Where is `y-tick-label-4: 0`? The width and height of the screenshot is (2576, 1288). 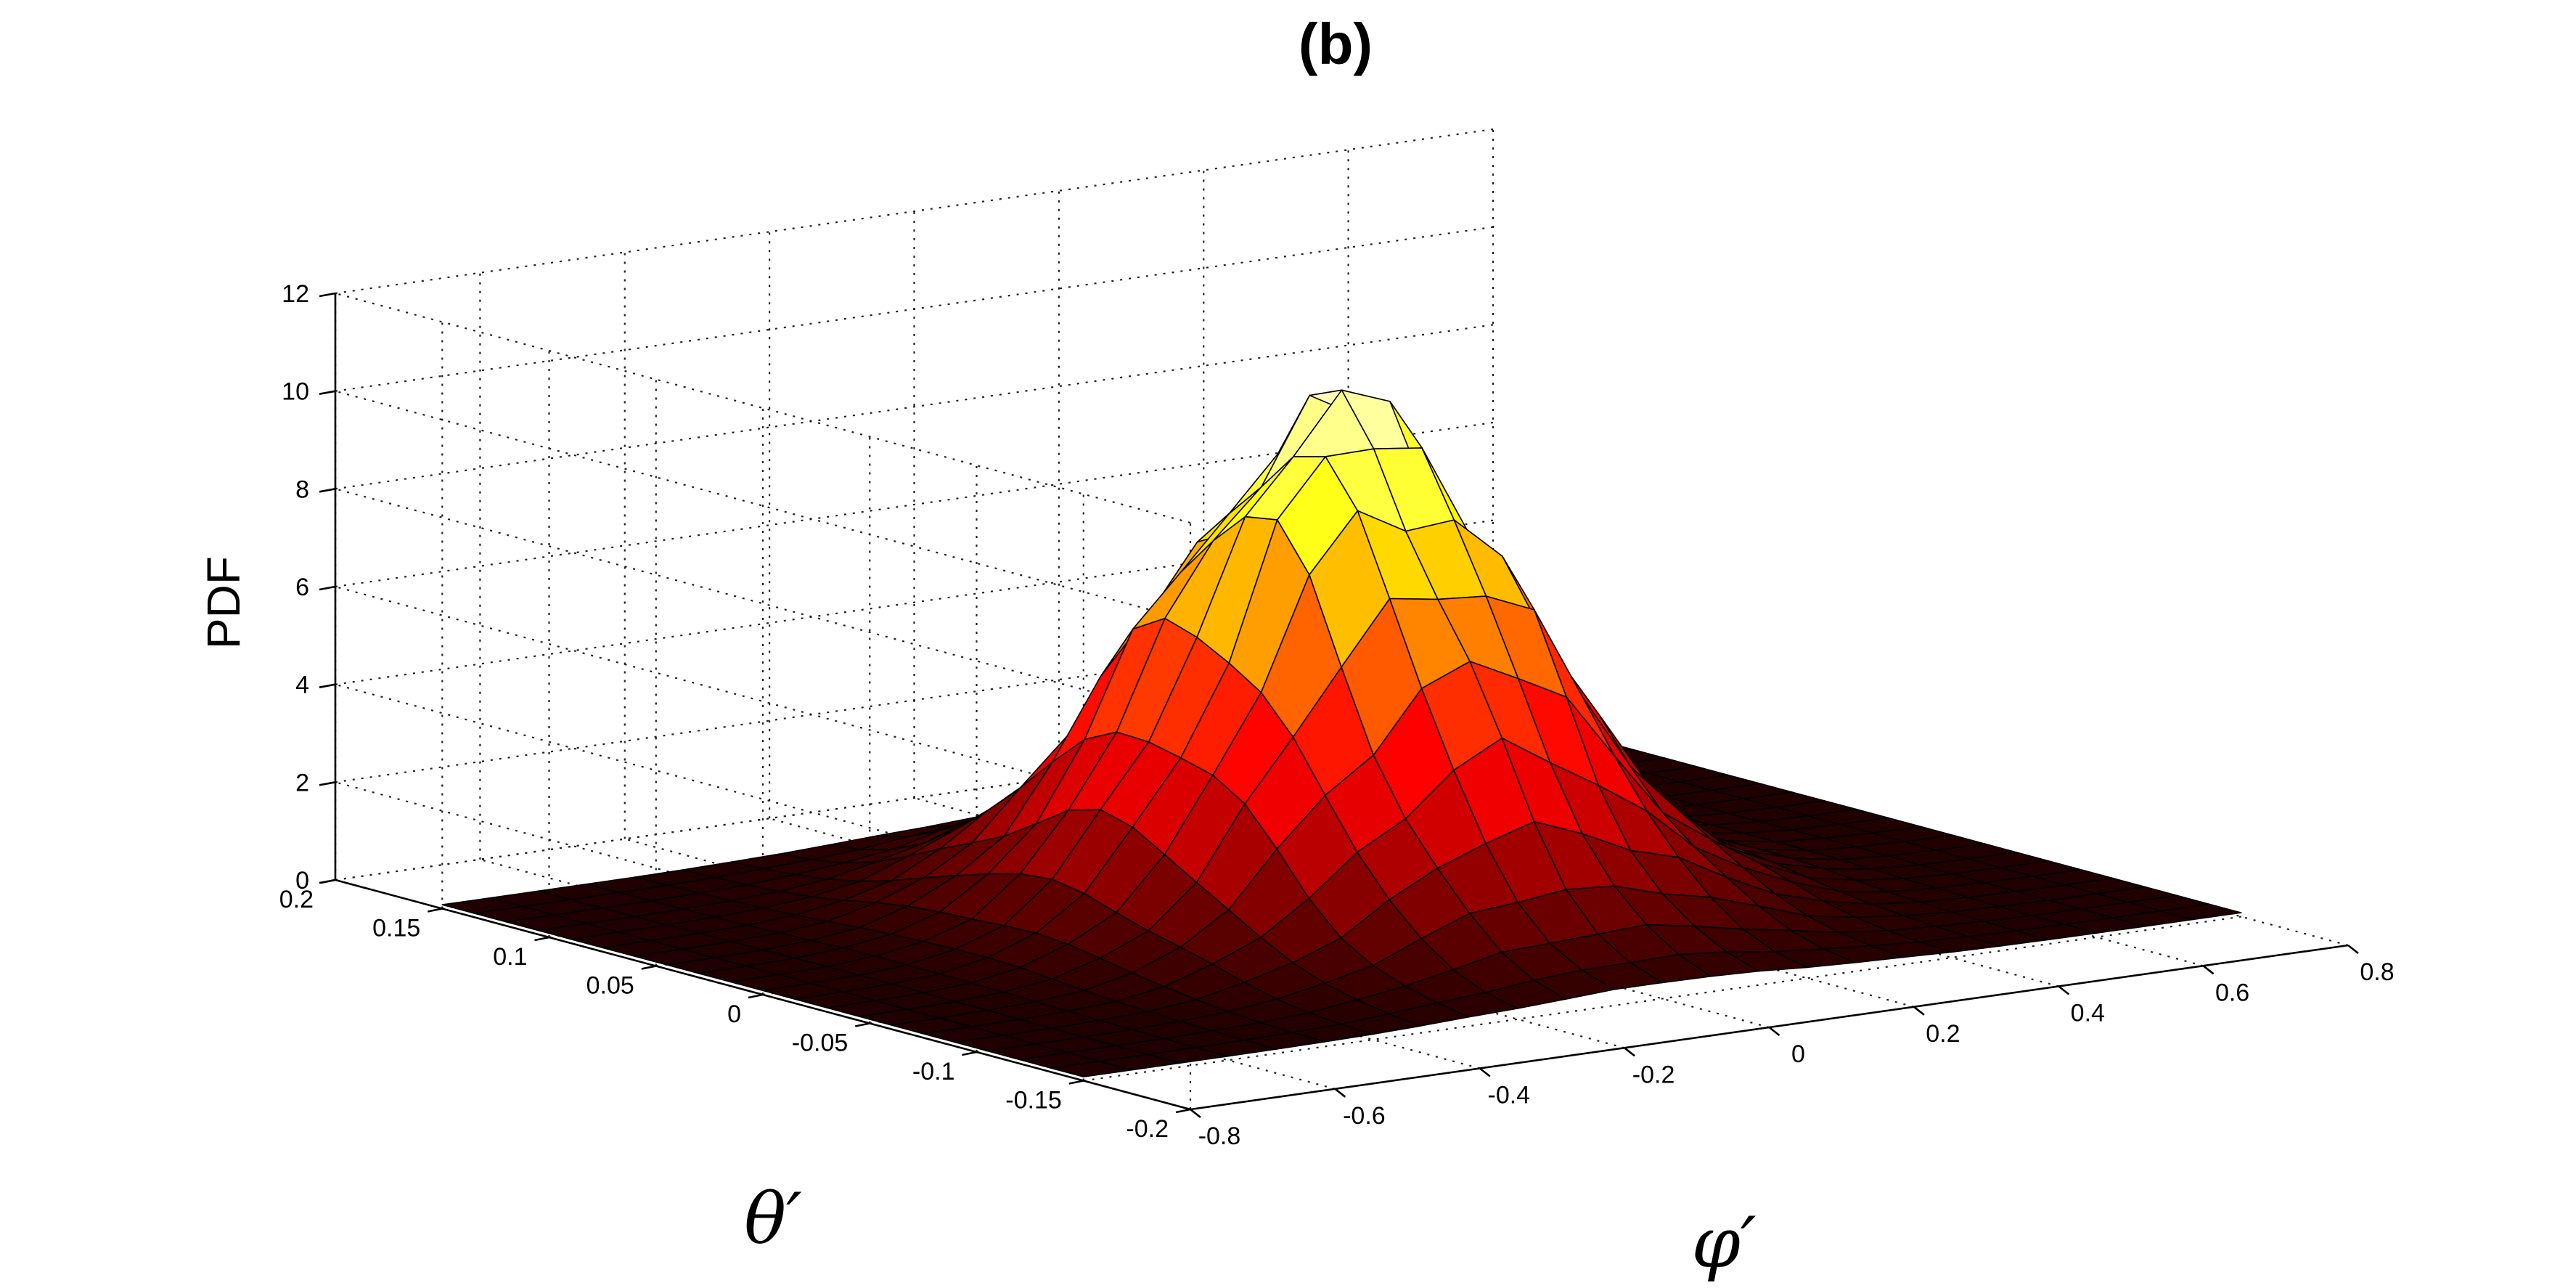
y-tick-label-4: 0 is located at coordinates (734, 1014).